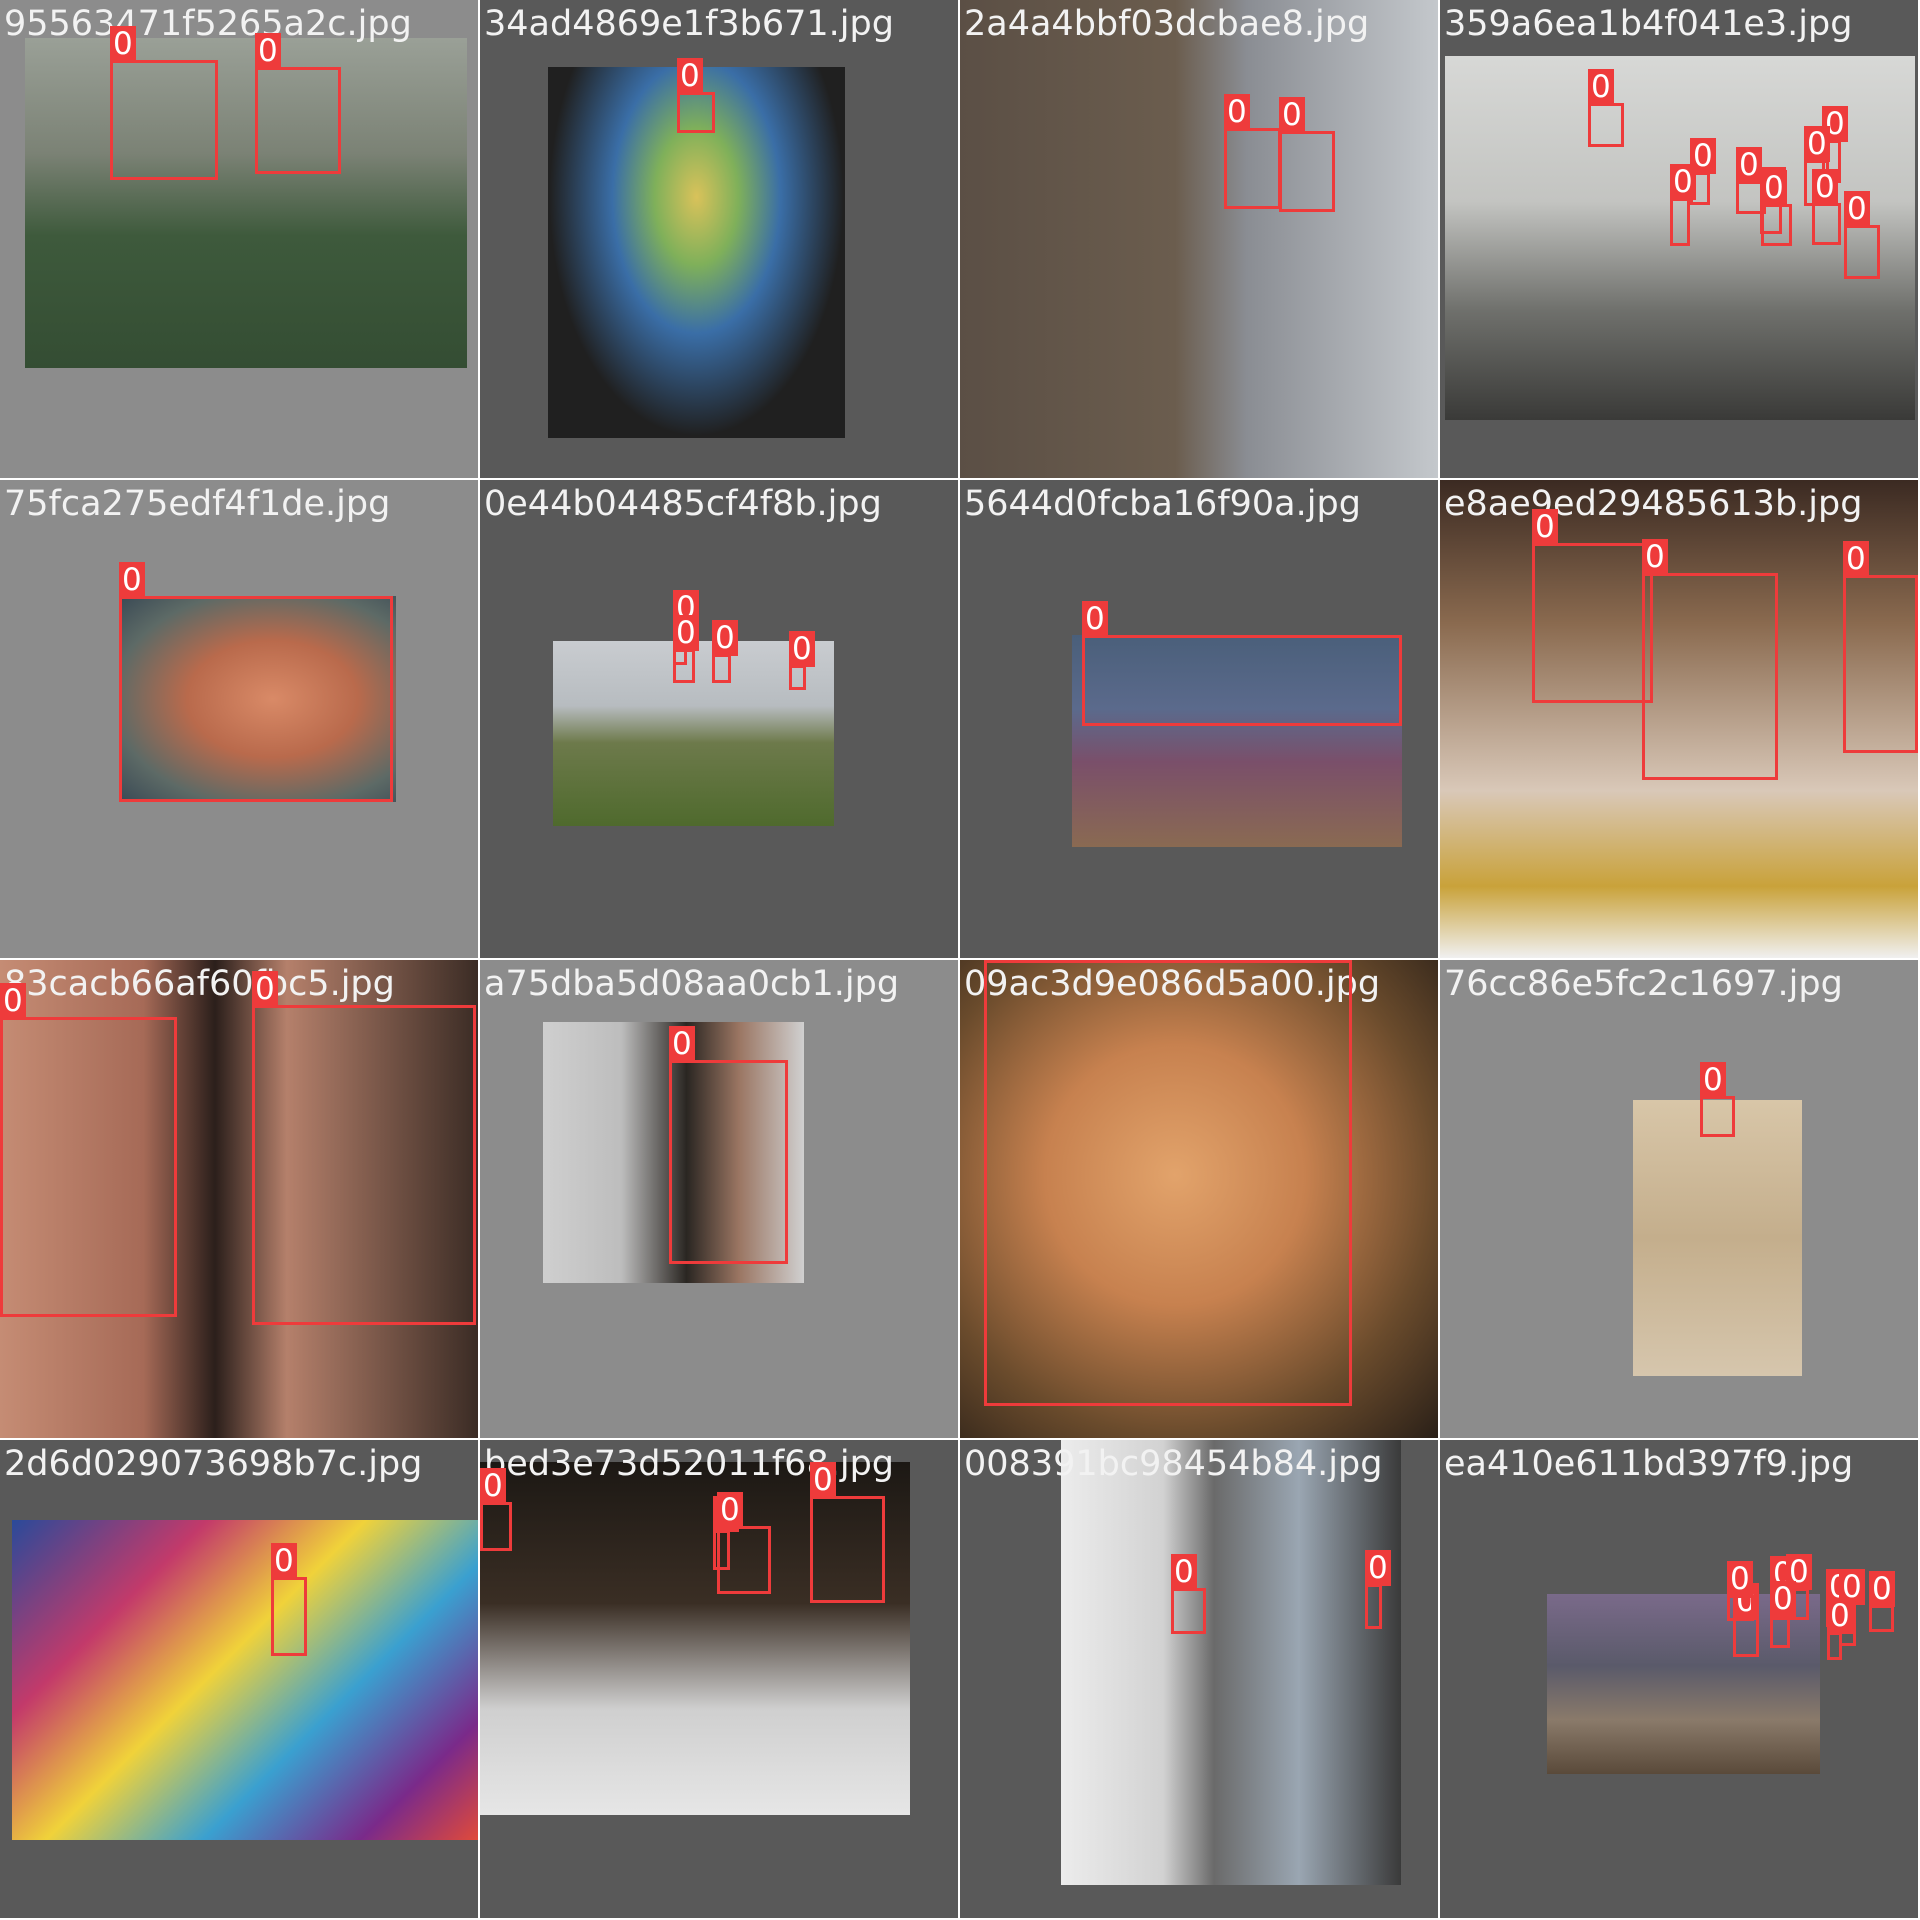 The image size is (1920, 1920). I want to click on mosaic-tile: a75dba5d08aa0cb1.jpg 0, so click(719, 1199).